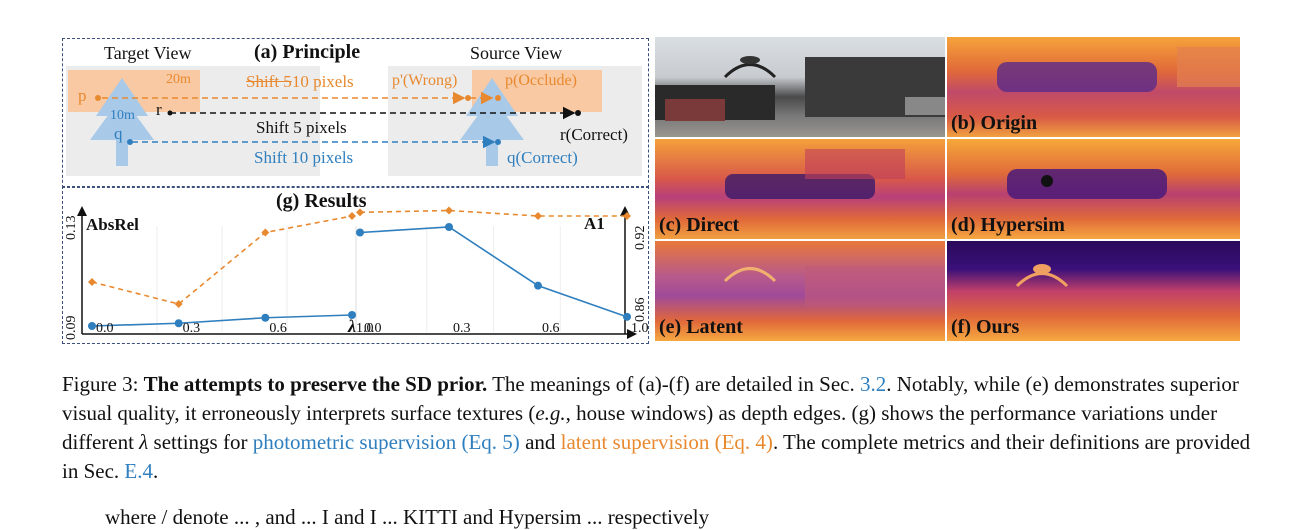  Describe the element at coordinates (192, 328) in the screenshot. I see `leftChart-x-tick-1: 0.3` at that location.